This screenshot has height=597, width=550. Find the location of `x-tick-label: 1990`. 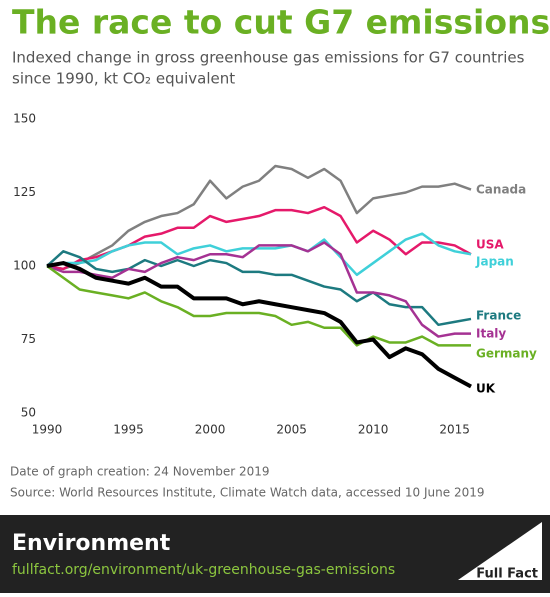

x-tick-label: 1990 is located at coordinates (47, 430).